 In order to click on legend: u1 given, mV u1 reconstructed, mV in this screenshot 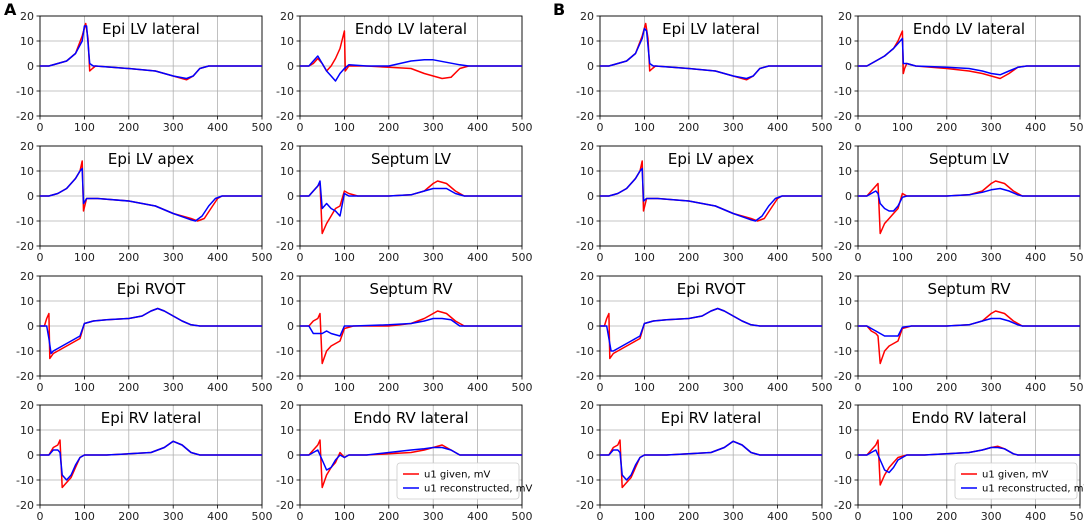, I will do `click(464, 481)`.